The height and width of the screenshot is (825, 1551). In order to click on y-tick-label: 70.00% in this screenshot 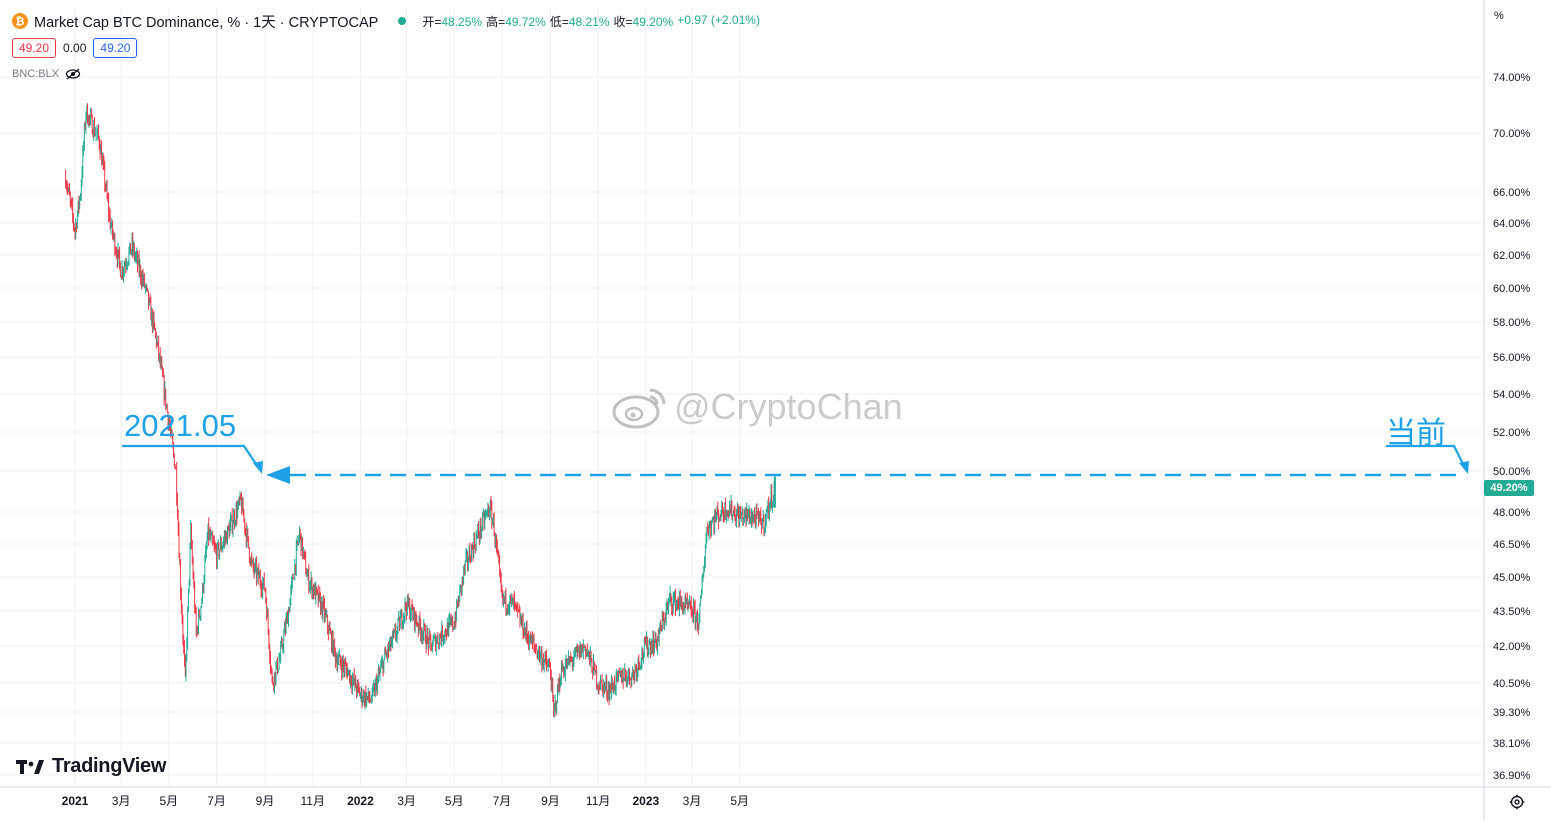, I will do `click(1512, 134)`.